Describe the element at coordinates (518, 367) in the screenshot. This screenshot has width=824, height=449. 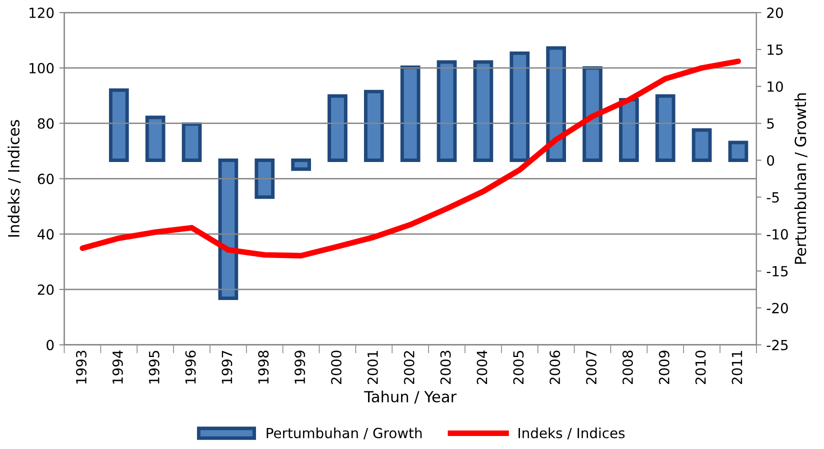
I see `x-tick-label: 2005` at that location.